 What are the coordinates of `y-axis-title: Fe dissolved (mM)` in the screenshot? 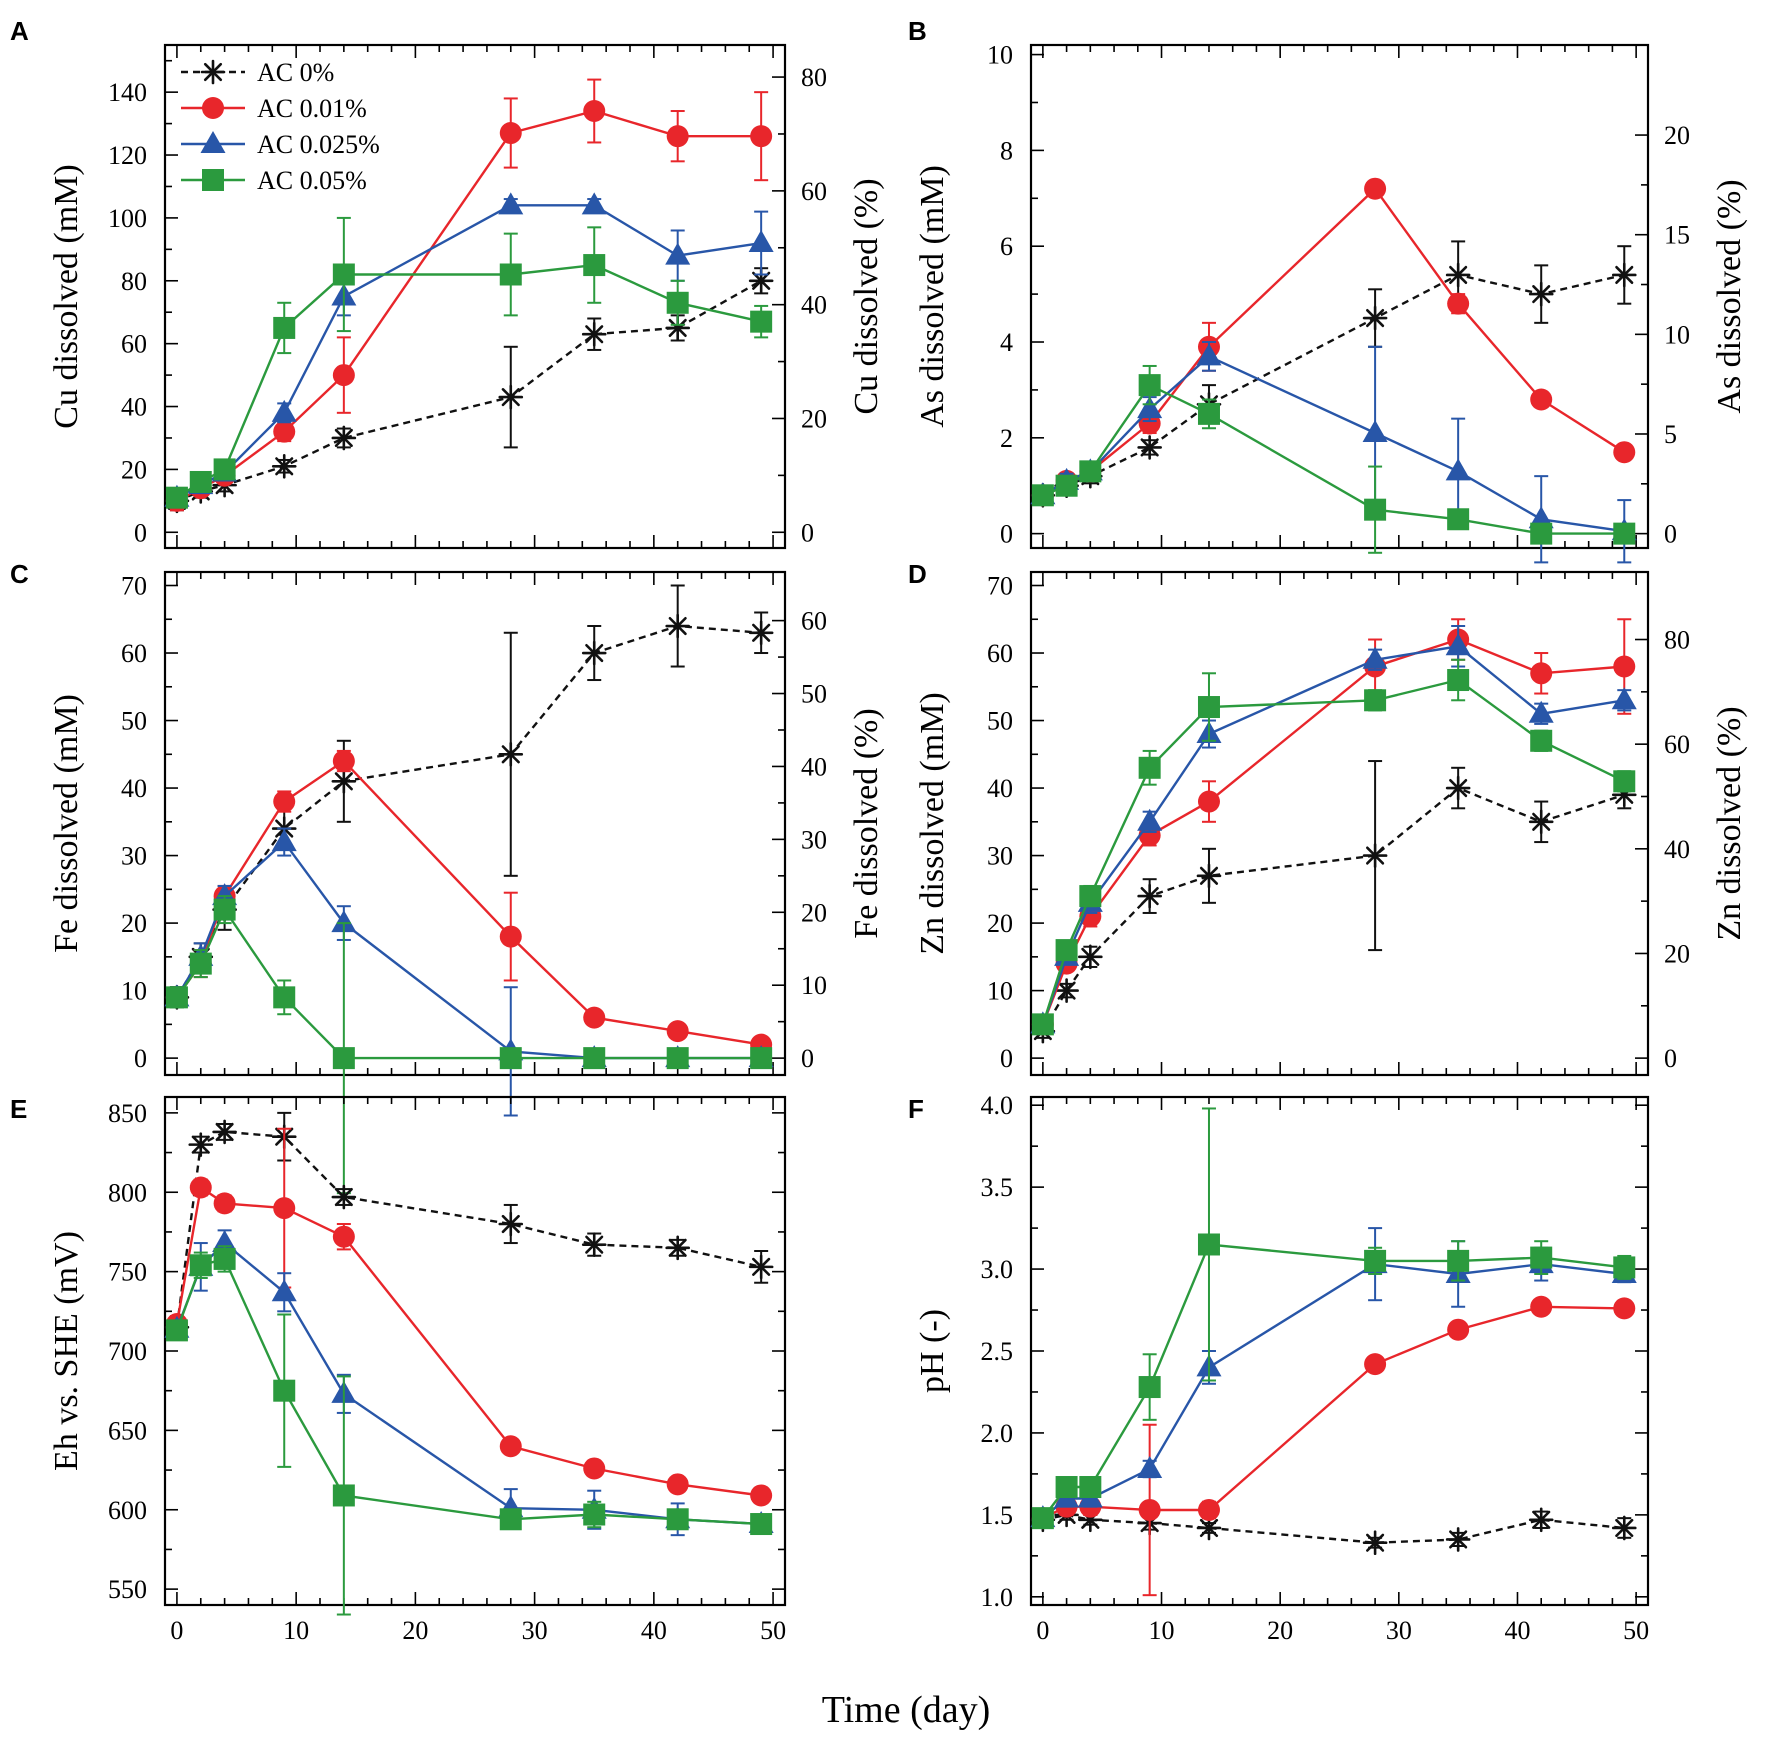 It's located at (66, 823).